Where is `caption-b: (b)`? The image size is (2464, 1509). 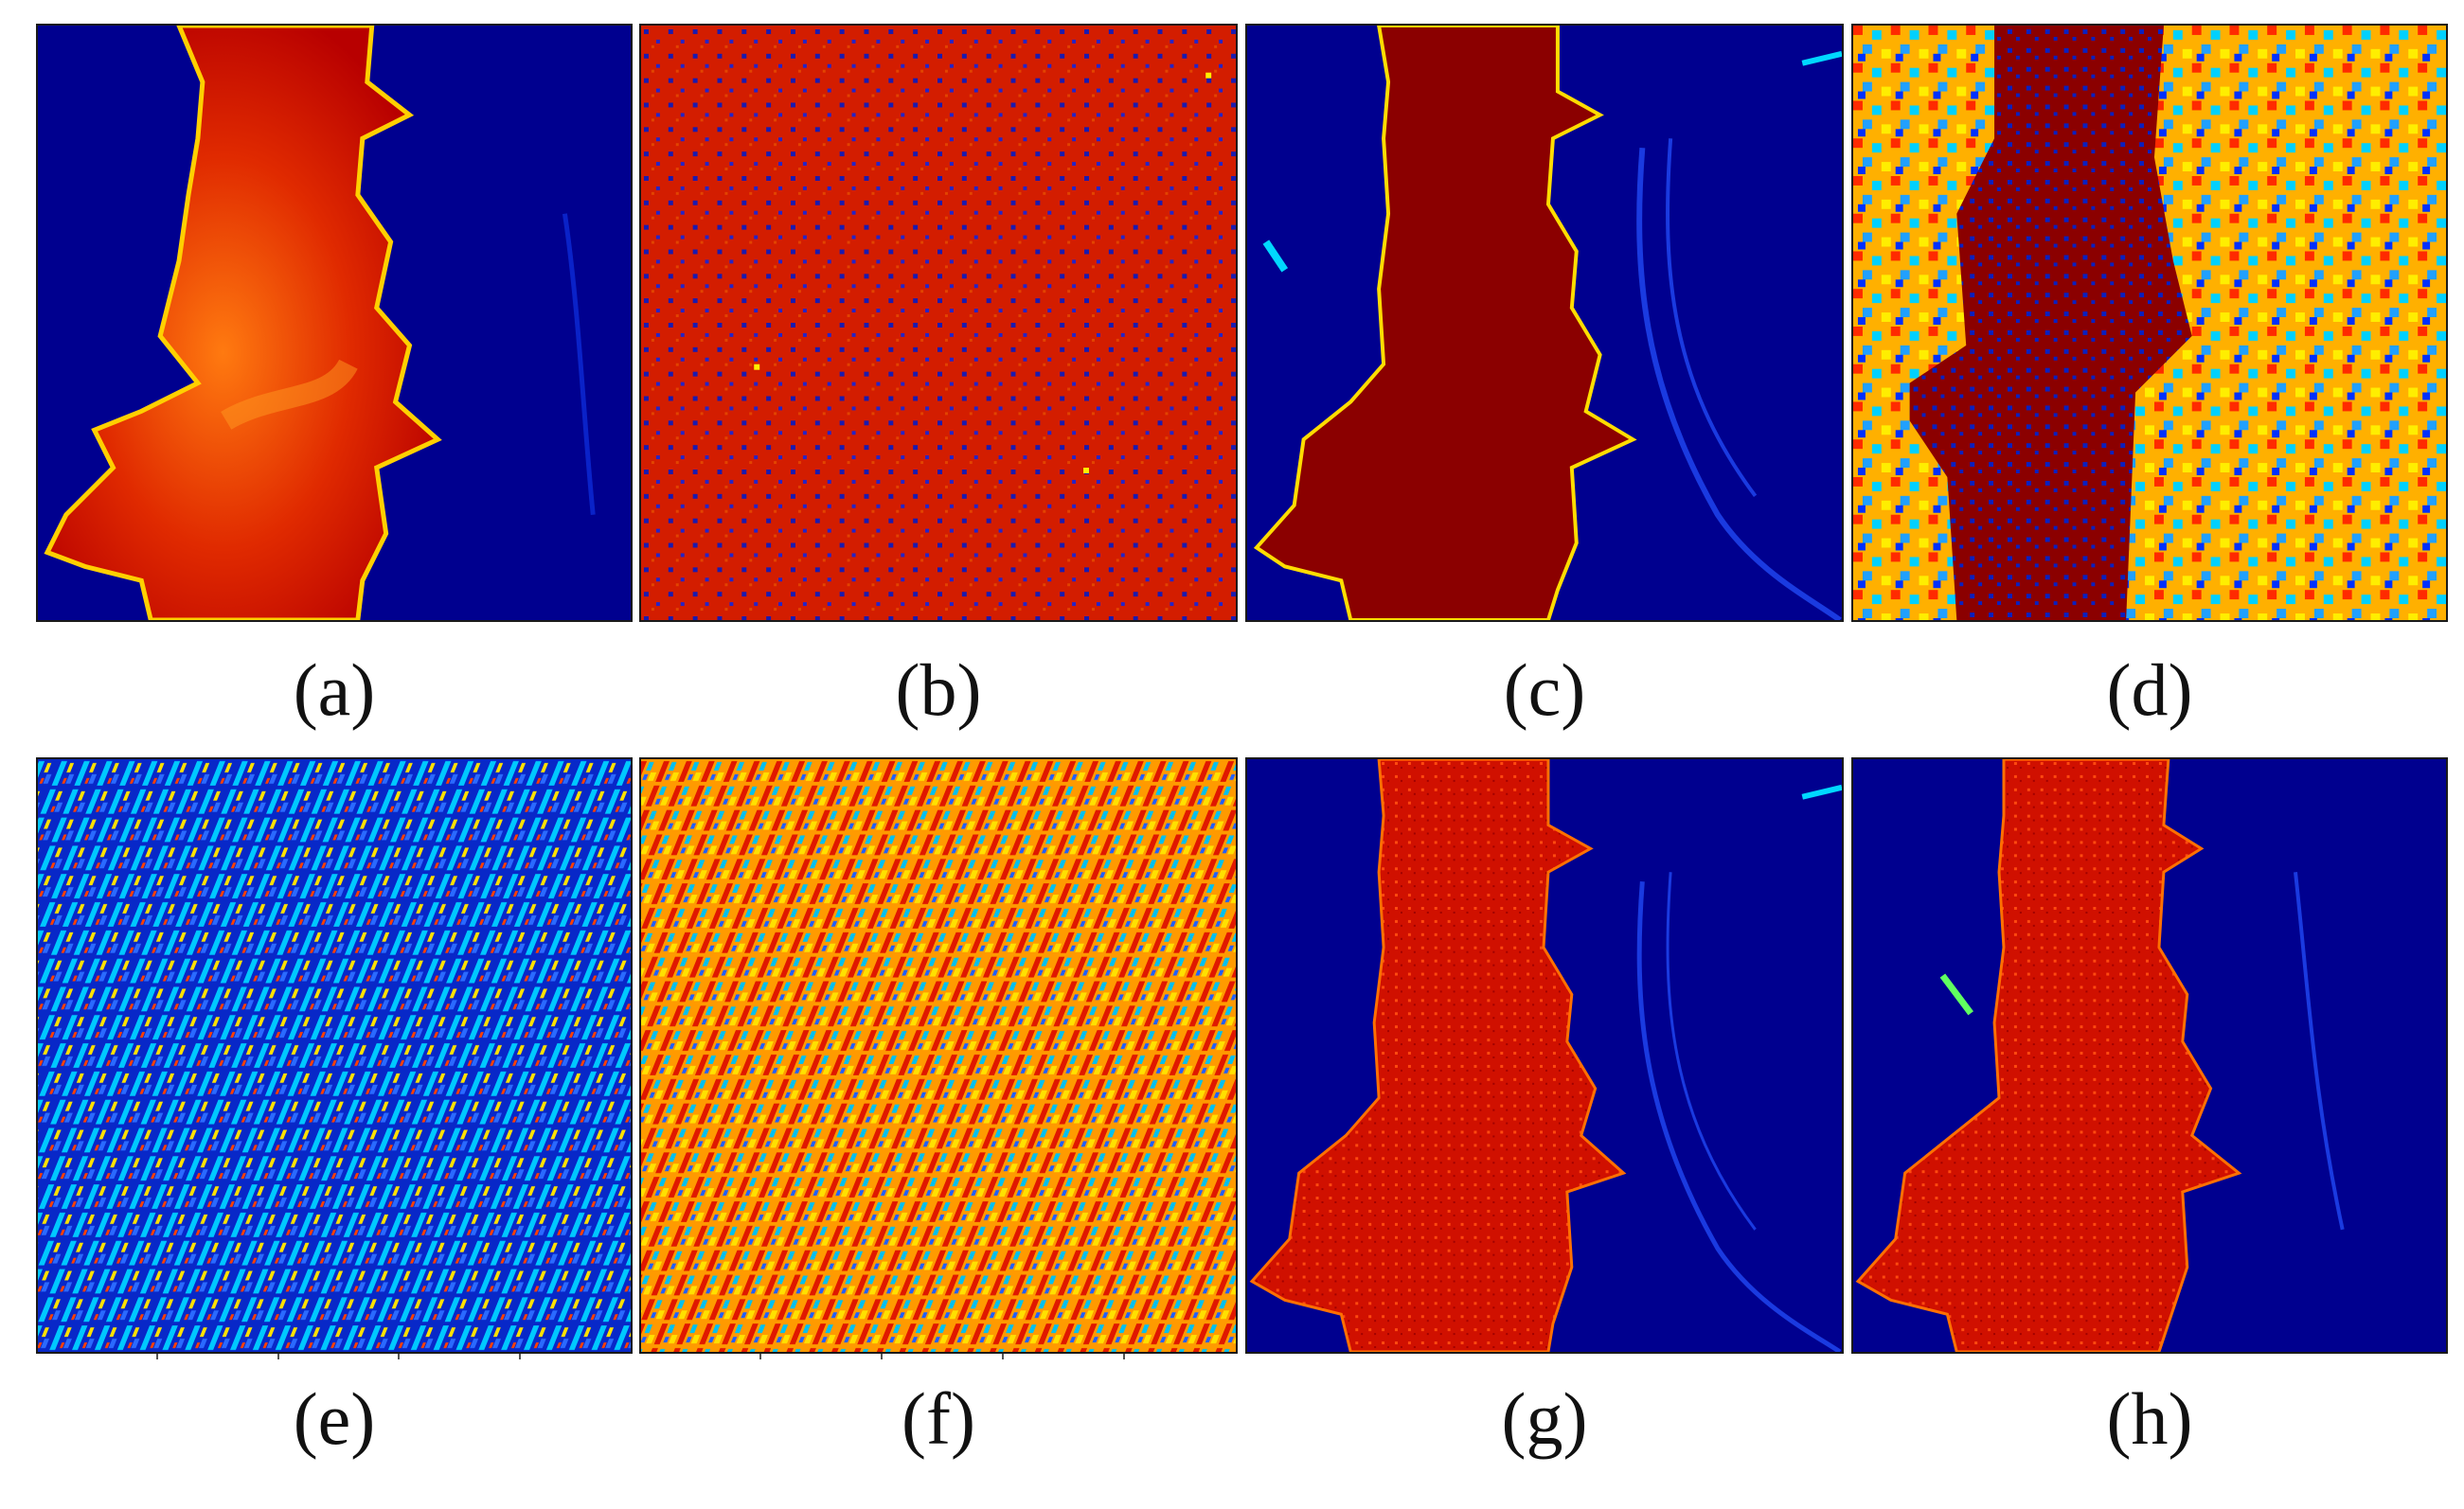
caption-b: (b) is located at coordinates (938, 689).